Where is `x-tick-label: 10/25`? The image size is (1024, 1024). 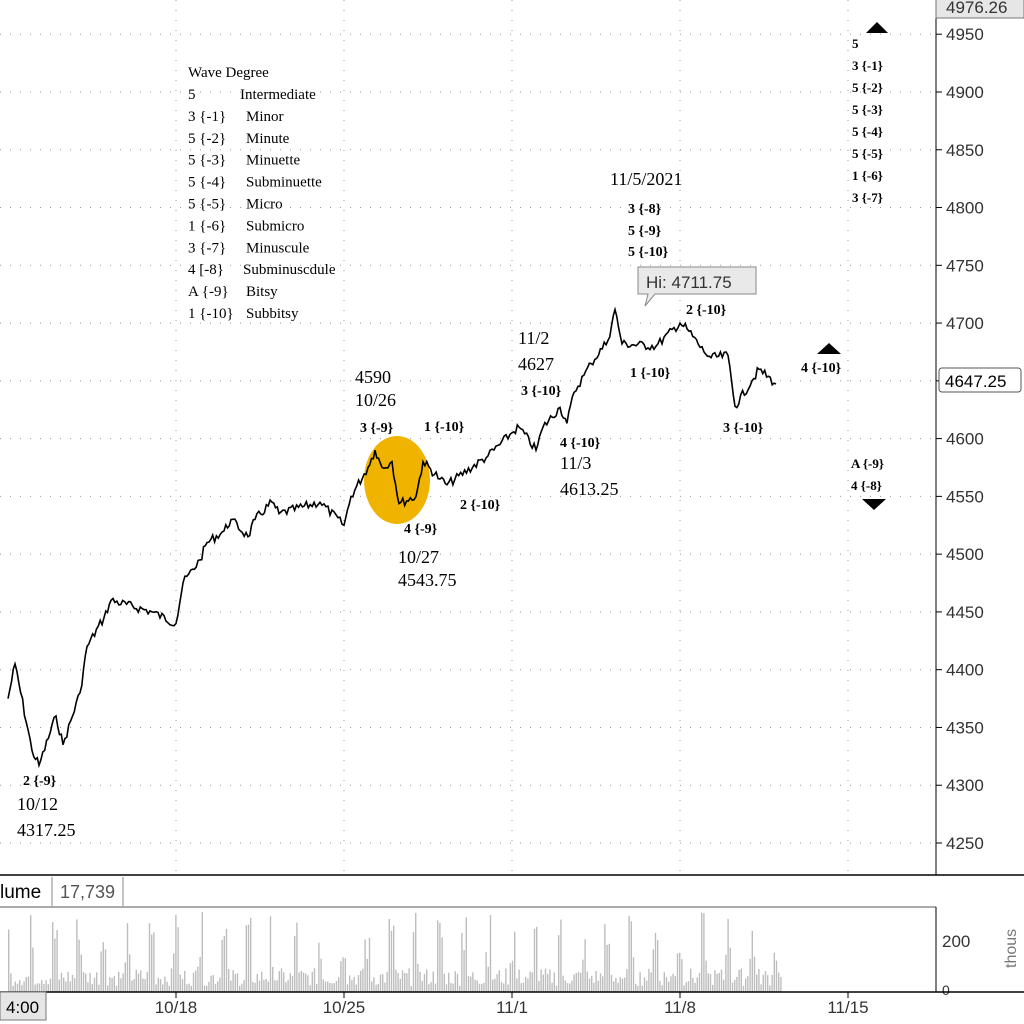
x-tick-label: 10/25 is located at coordinates (344, 1007).